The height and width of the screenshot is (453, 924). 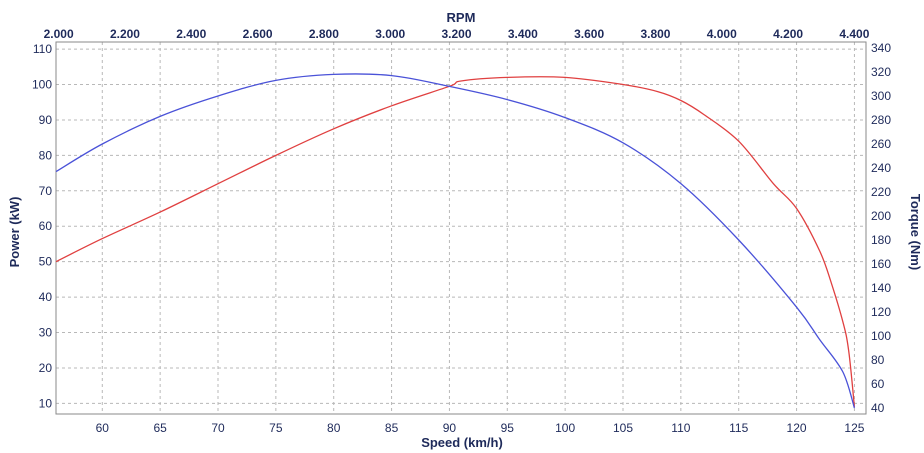 What do you see at coordinates (160, 428) in the screenshot?
I see `x-bottom-tick-label: 65` at bounding box center [160, 428].